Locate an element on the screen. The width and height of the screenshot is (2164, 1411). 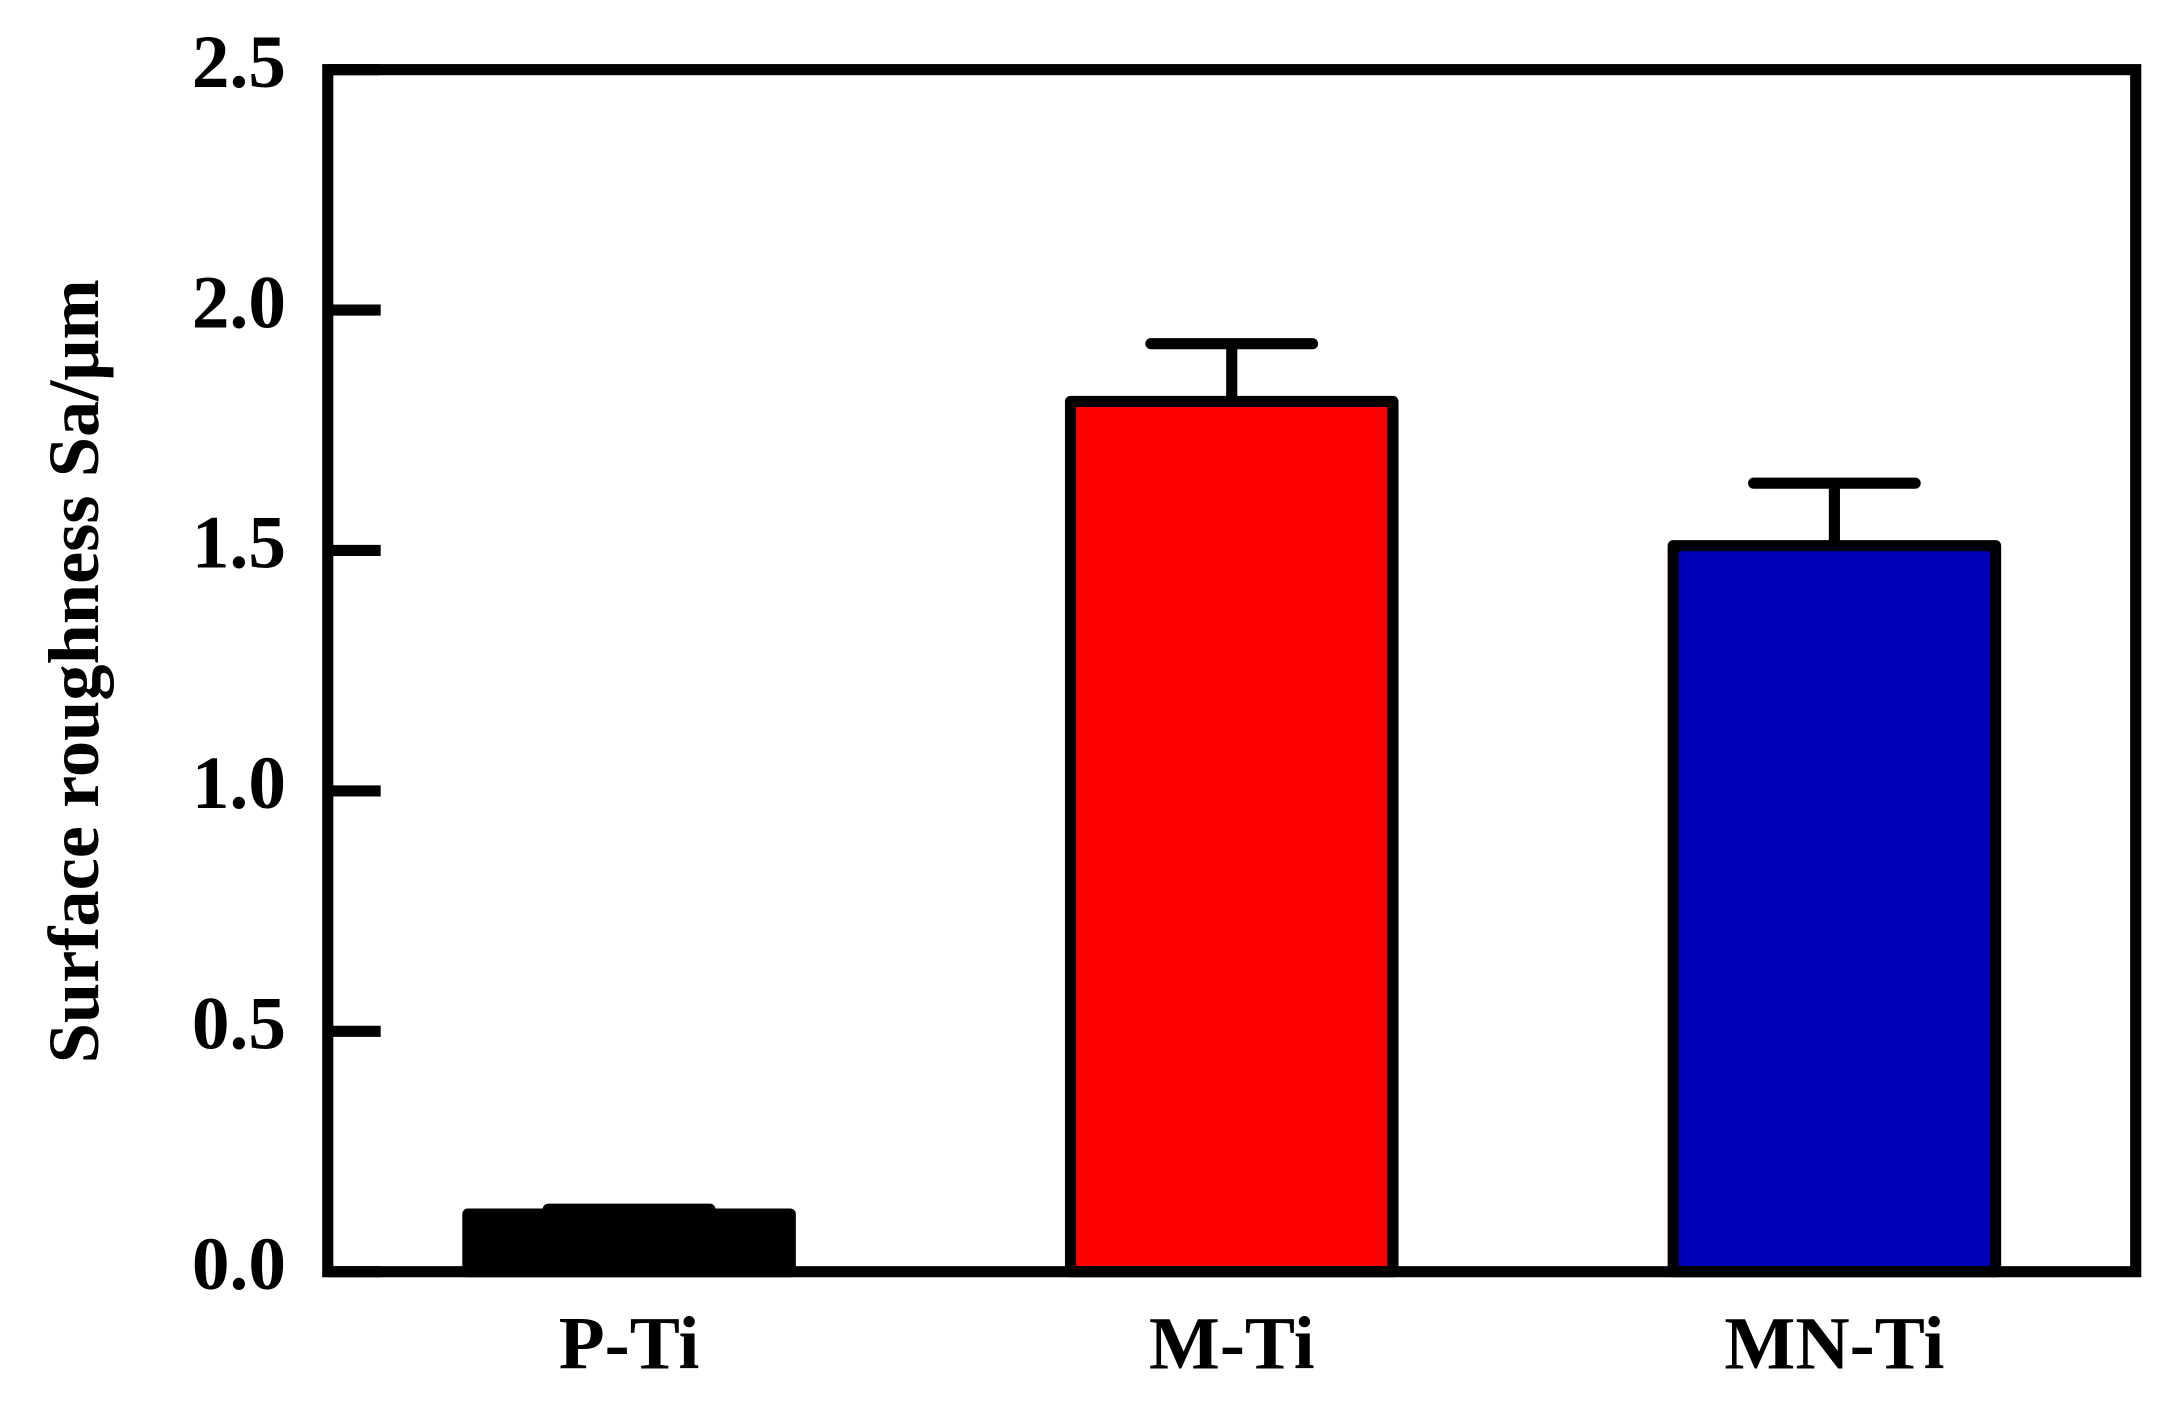
x-tick-label: MN-Ti is located at coordinates (1834, 1343).